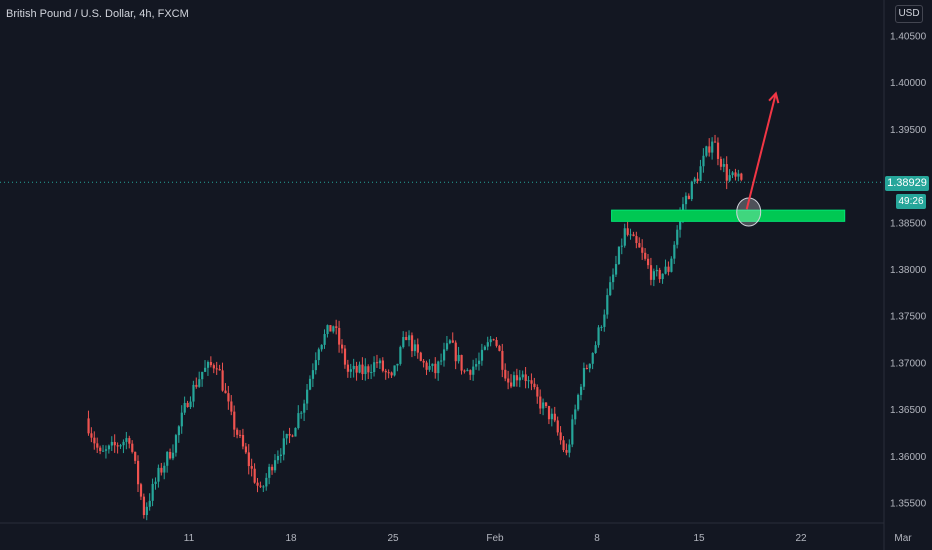 Image resolution: width=932 pixels, height=550 pixels. I want to click on y-tick-label: 1.36500, so click(908, 410).